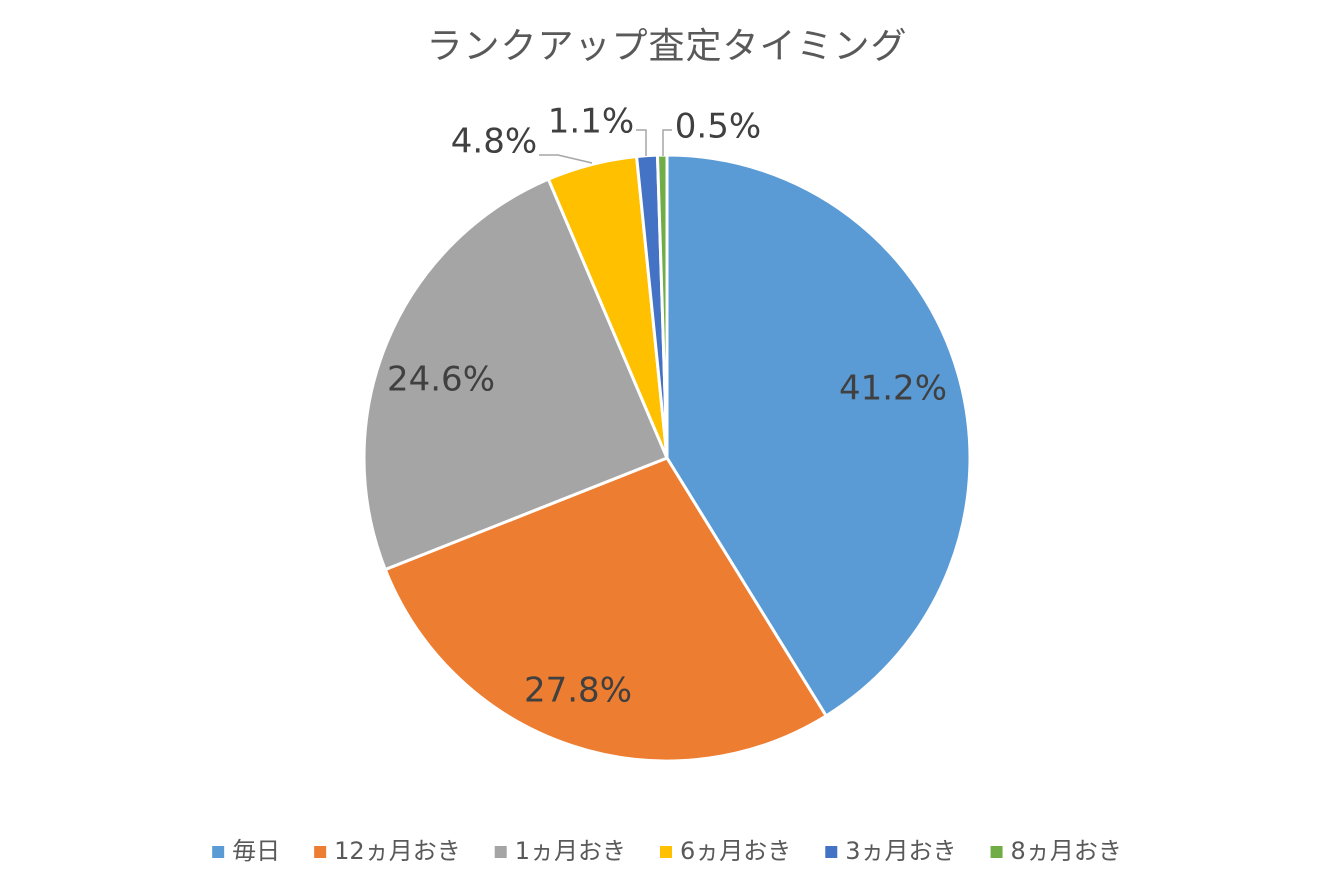 Image resolution: width=1334 pixels, height=889 pixels. I want to click on slice-4-leader-line, so click(641, 142).